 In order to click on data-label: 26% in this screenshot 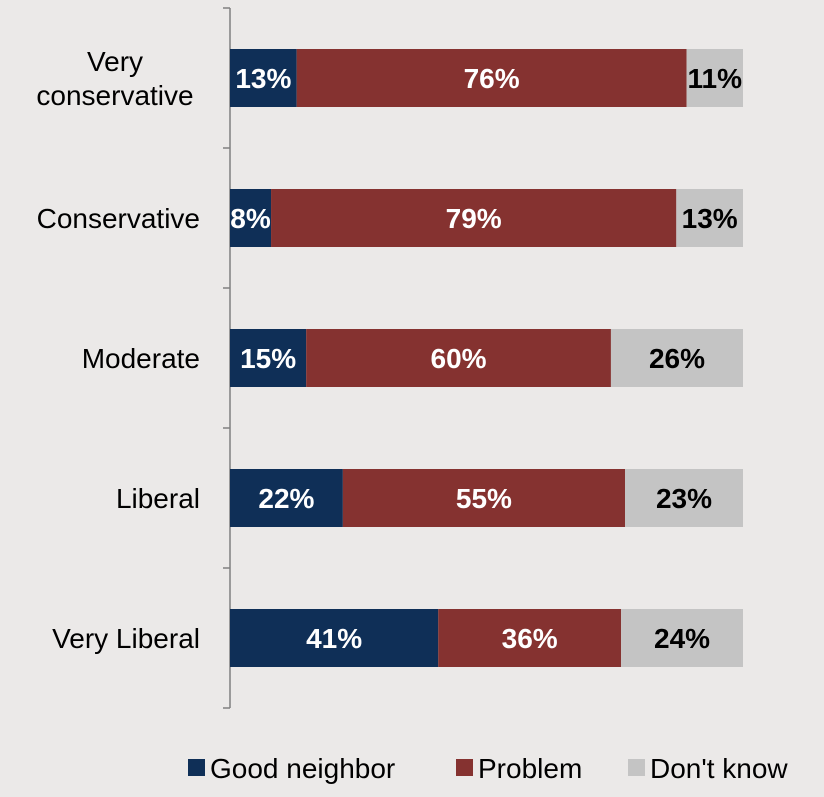, I will do `click(677, 358)`.